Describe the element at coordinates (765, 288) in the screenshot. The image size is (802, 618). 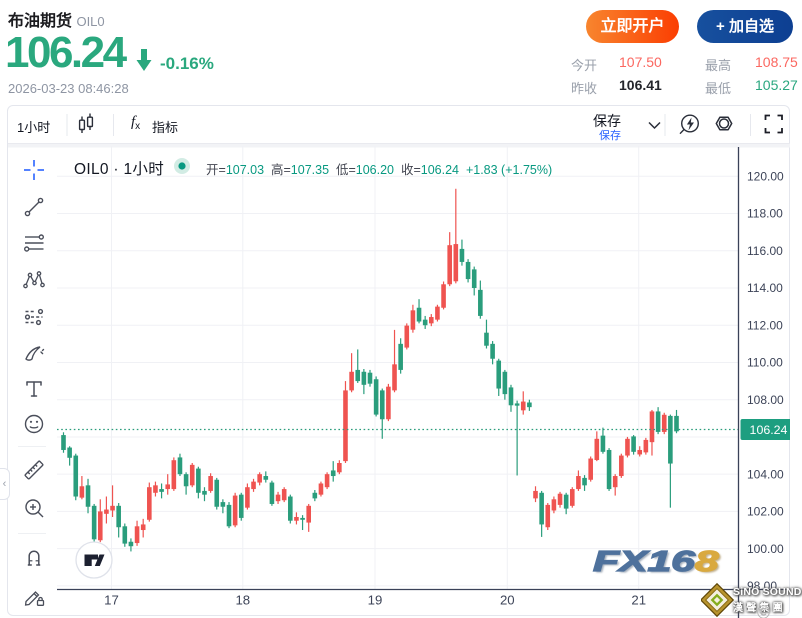
I see `svg-text: 114.00` at that location.